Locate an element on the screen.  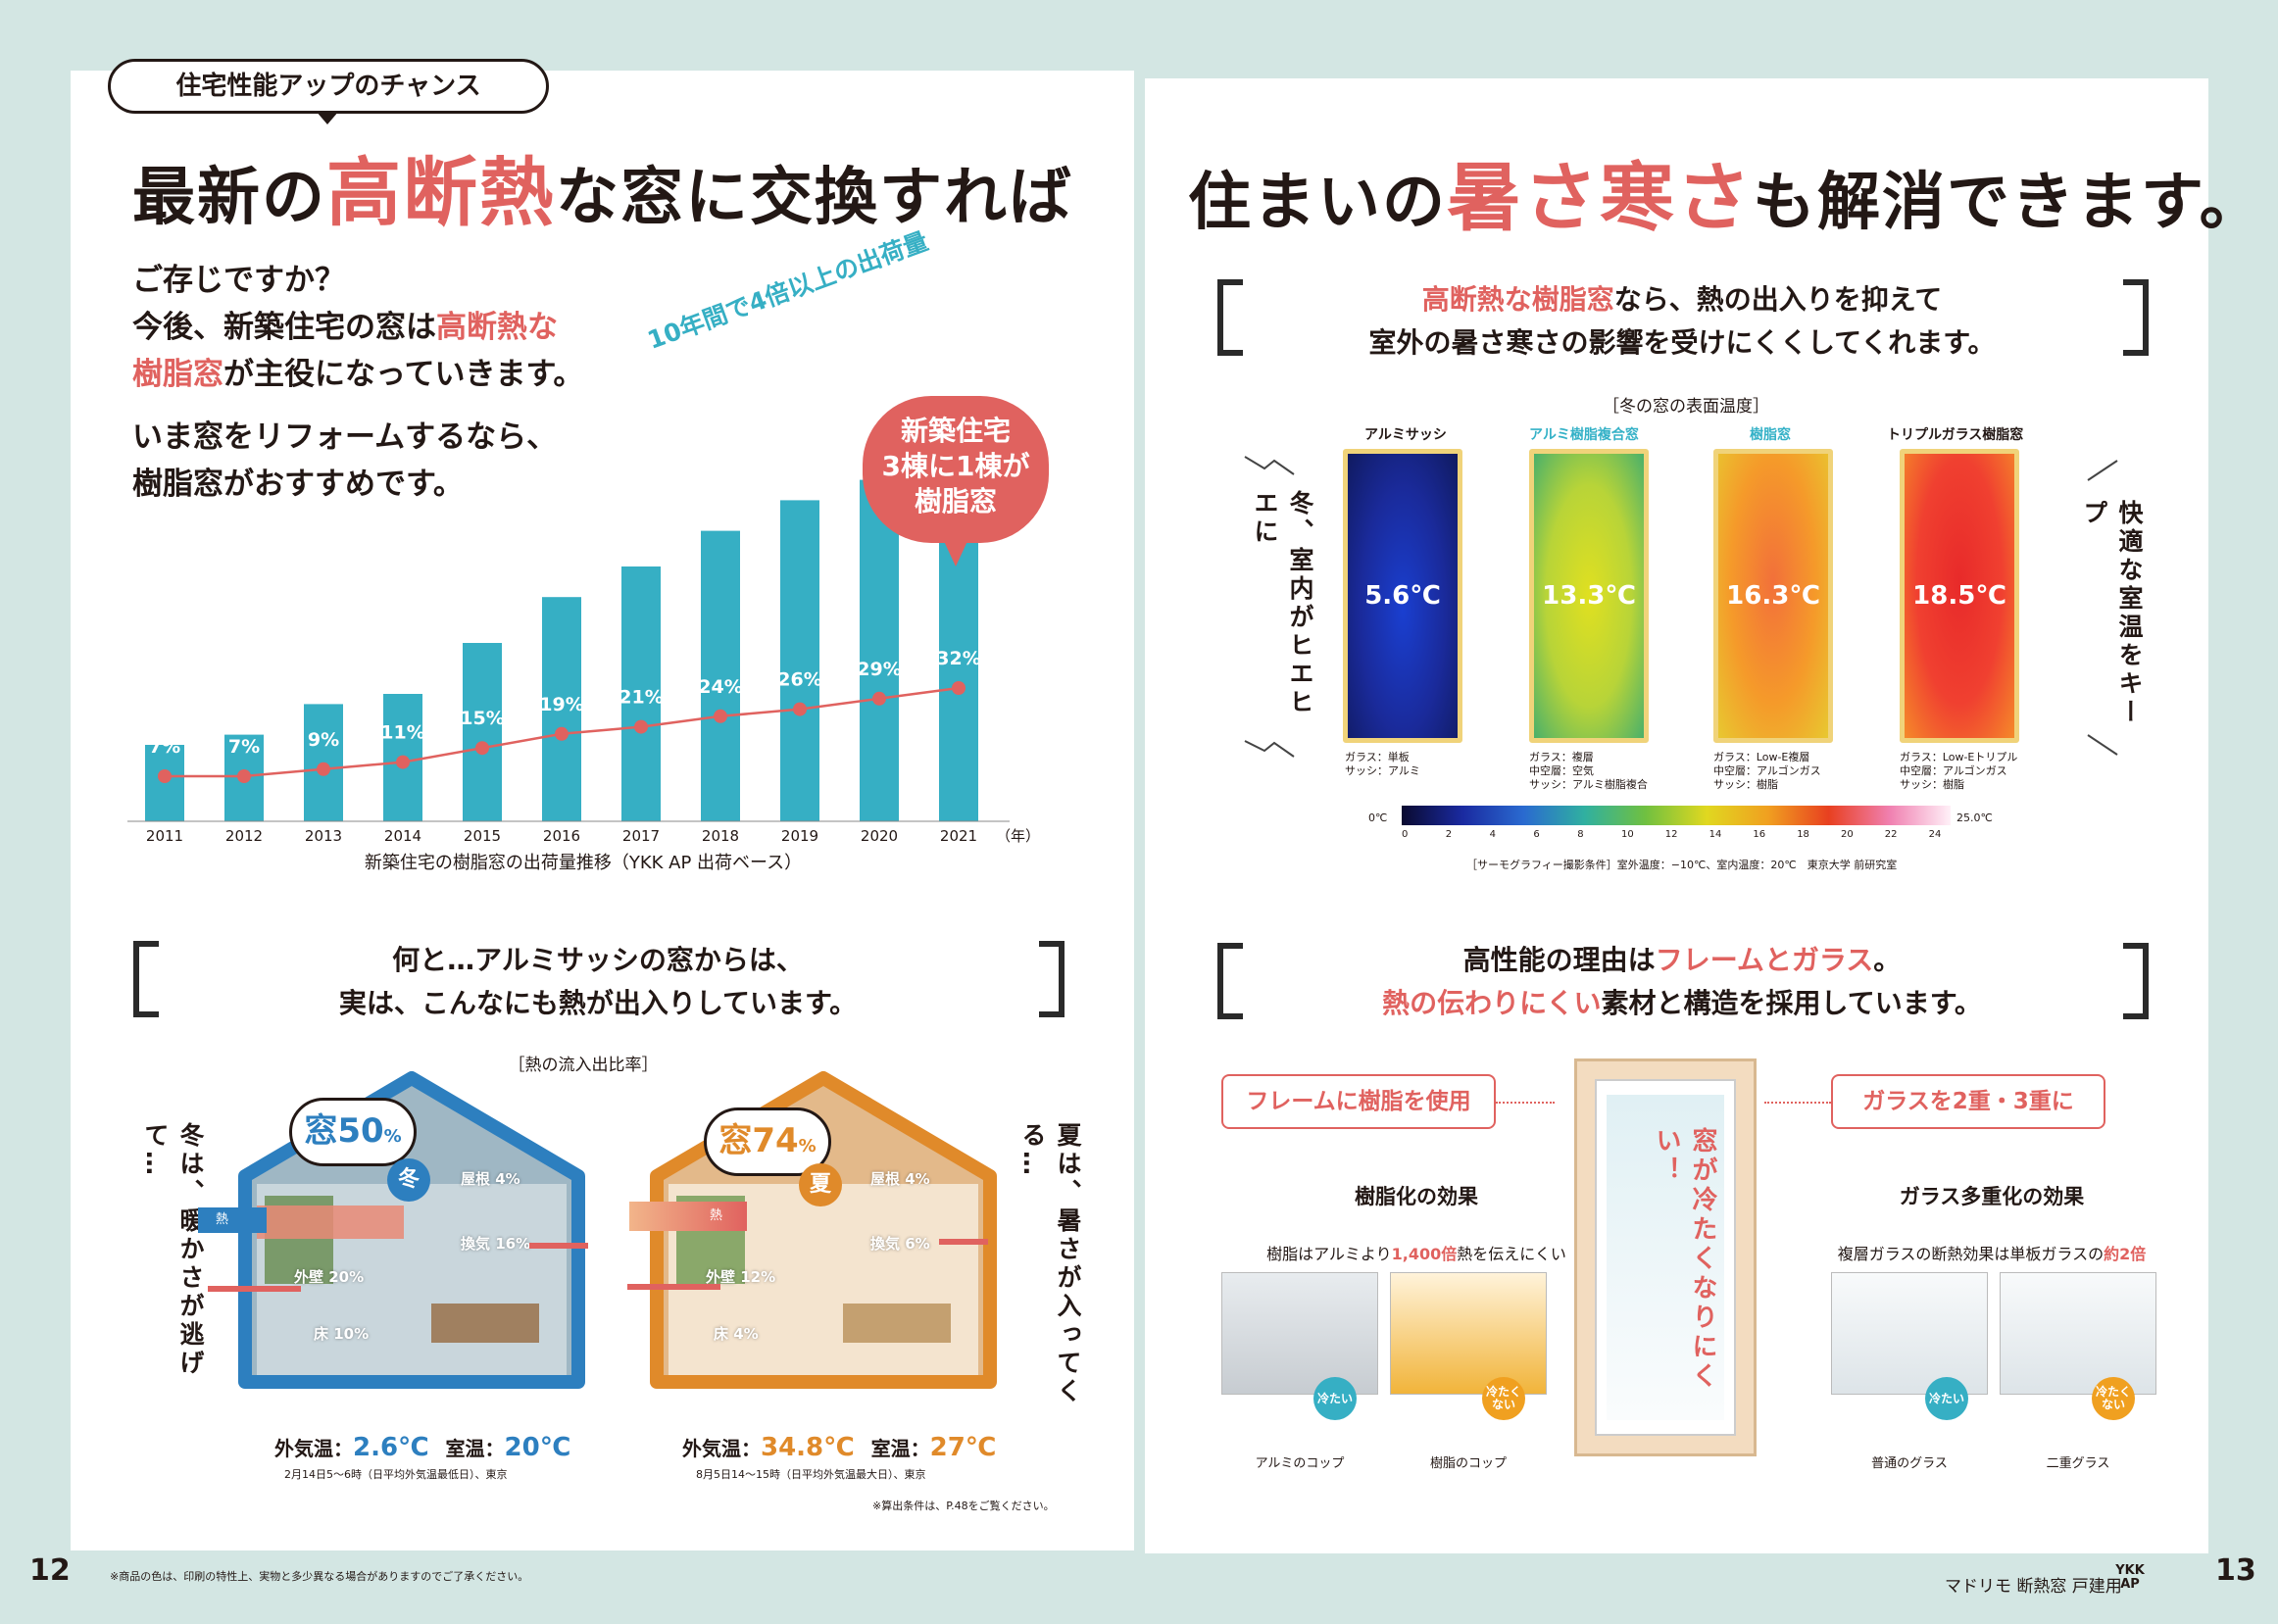
aluminum-cup-image is located at coordinates (1299, 1333).